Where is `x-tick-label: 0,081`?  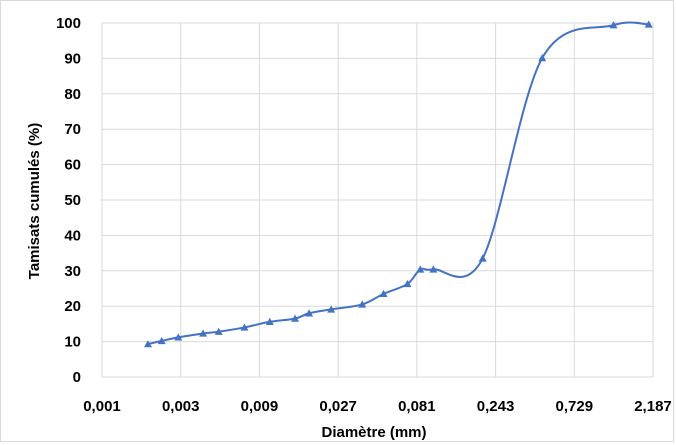
x-tick-label: 0,081 is located at coordinates (417, 406).